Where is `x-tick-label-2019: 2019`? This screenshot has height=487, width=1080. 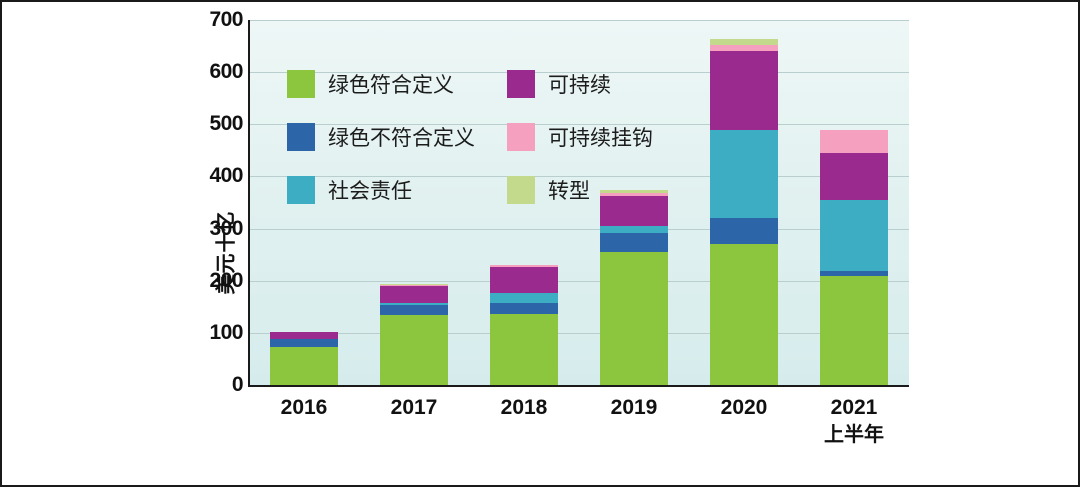 x-tick-label-2019: 2019 is located at coordinates (634, 408).